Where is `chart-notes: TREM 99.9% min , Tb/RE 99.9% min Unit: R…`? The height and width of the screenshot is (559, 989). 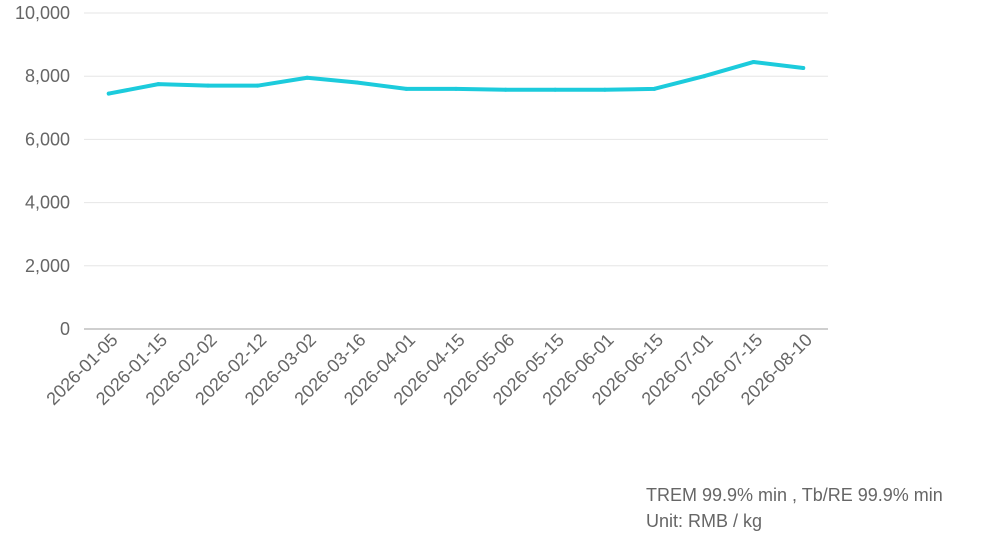
chart-notes: TREM 99.9% min , Tb/RE 99.9% min Unit: R… is located at coordinates (794, 508).